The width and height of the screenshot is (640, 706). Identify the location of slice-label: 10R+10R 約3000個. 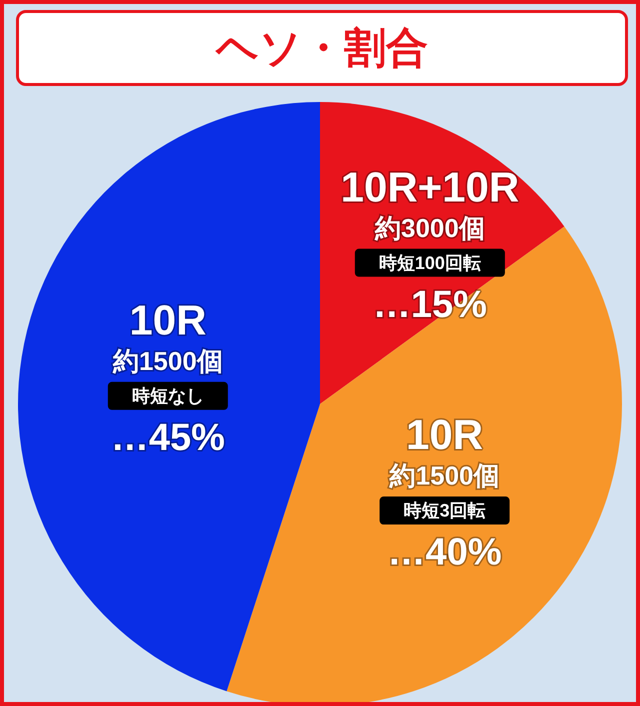
(430, 203).